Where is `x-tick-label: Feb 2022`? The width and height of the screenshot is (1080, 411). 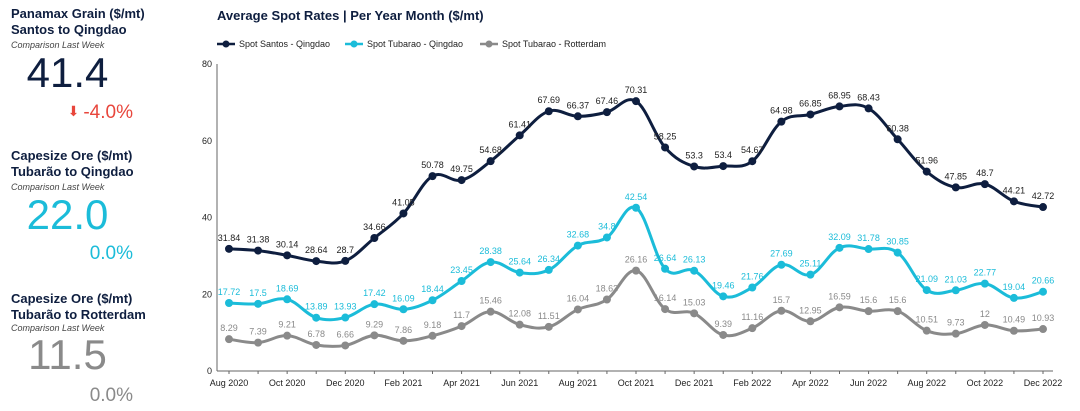 x-tick-label: Feb 2022 is located at coordinates (752, 383).